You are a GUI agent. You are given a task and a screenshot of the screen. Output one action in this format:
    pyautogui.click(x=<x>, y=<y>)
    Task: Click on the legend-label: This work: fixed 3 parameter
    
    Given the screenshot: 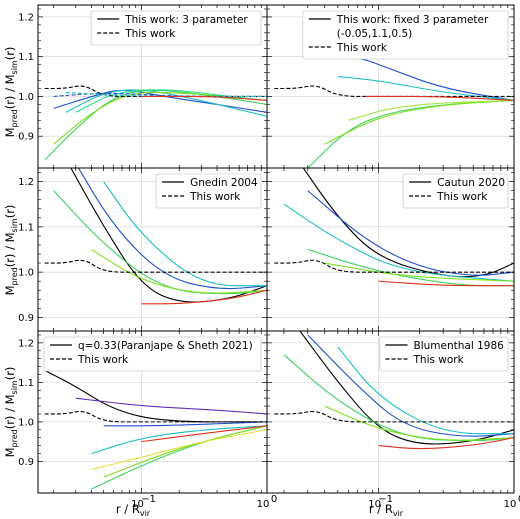 What is the action you would take?
    pyautogui.click(x=412, y=20)
    